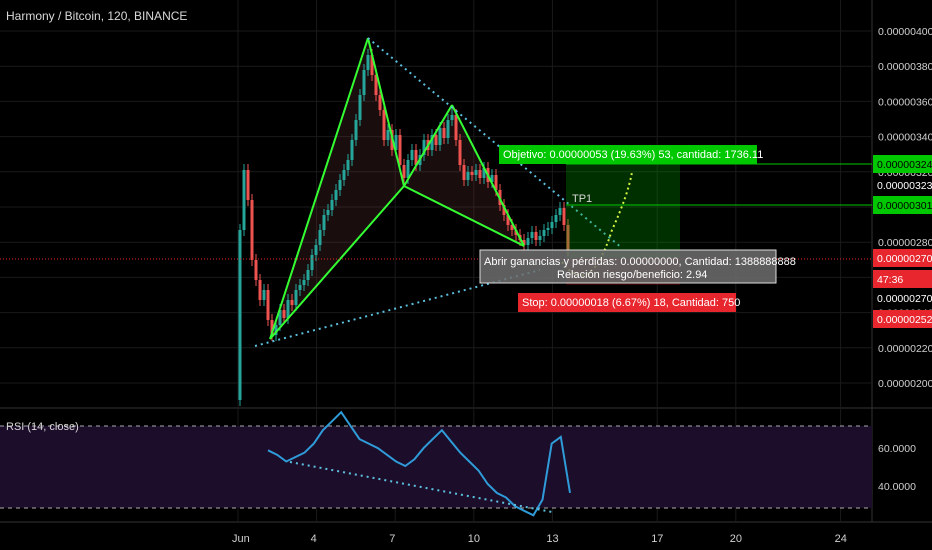  I want to click on price-marker-label: 0.00000270, so click(904, 259).